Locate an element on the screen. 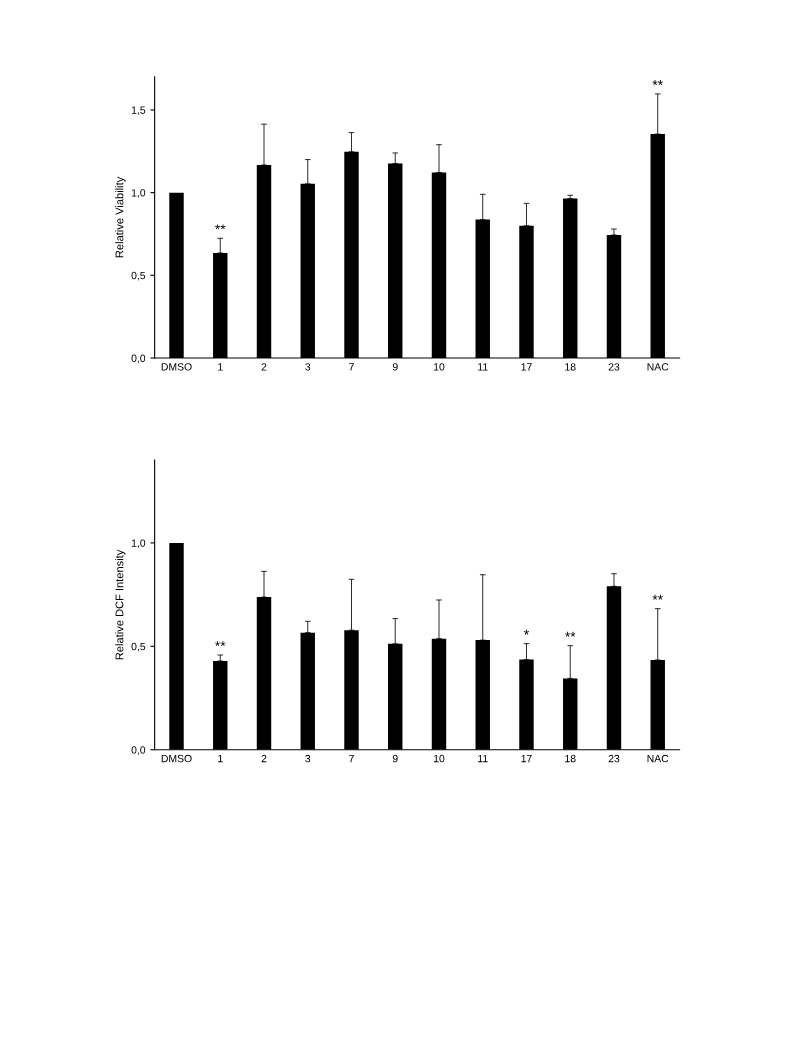 This screenshot has width=793, height=1053. y-axis-title: Relative DCF Intensity is located at coordinates (120, 604).